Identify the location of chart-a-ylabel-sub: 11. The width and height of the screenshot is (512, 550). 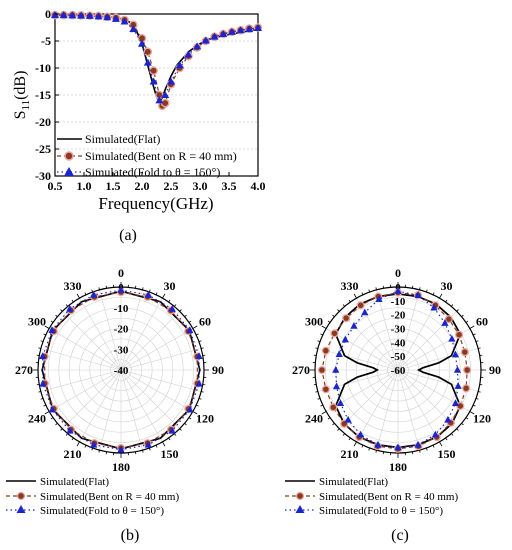
(26, 105).